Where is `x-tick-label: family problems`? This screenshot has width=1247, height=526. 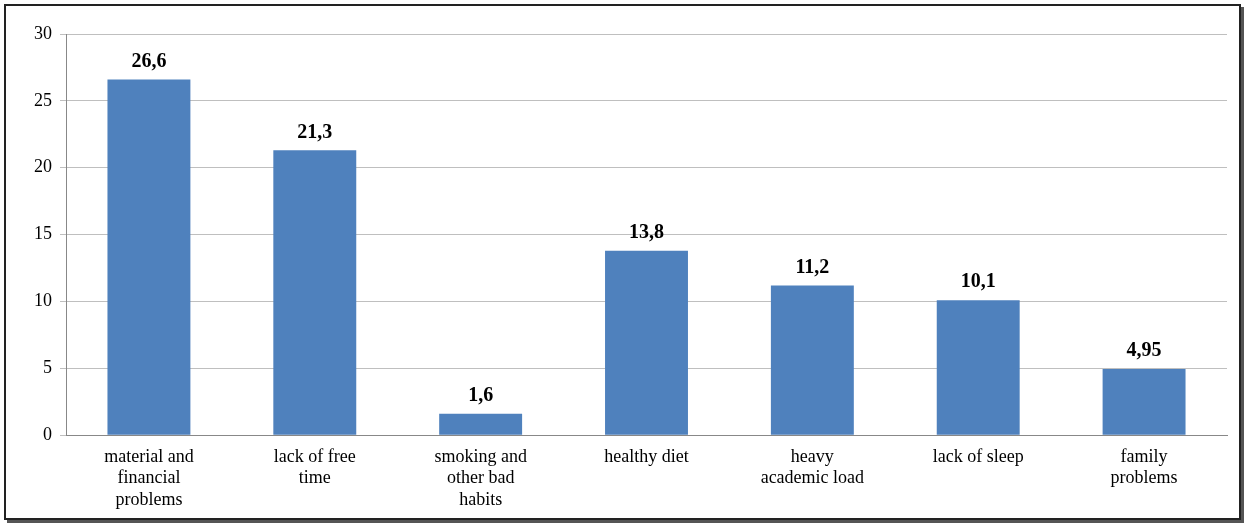
x-tick-label: family problems is located at coordinates (1144, 466).